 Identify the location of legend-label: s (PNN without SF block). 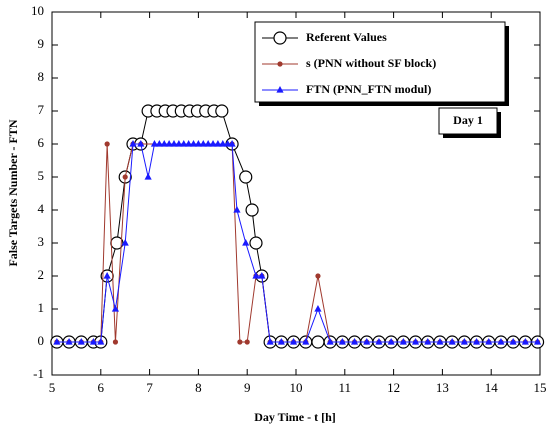
(371, 63).